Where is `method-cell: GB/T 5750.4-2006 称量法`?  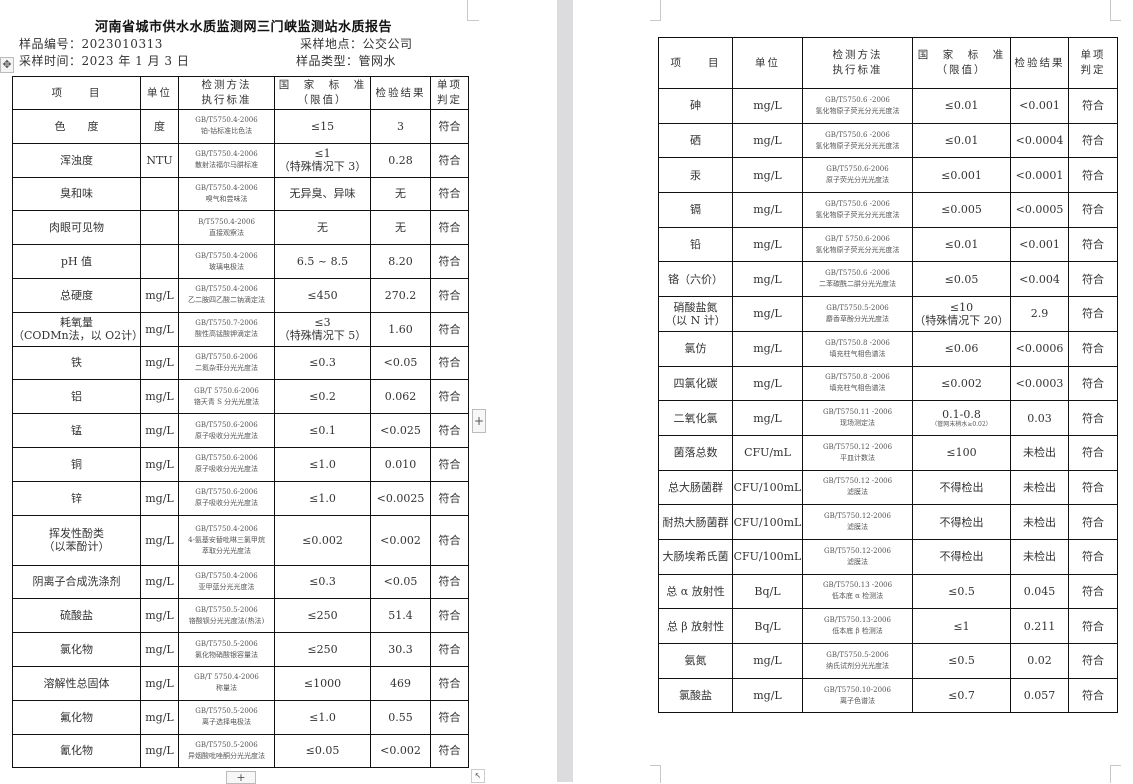
method-cell: GB/T 5750.4-2006 称量法 is located at coordinates (226, 683).